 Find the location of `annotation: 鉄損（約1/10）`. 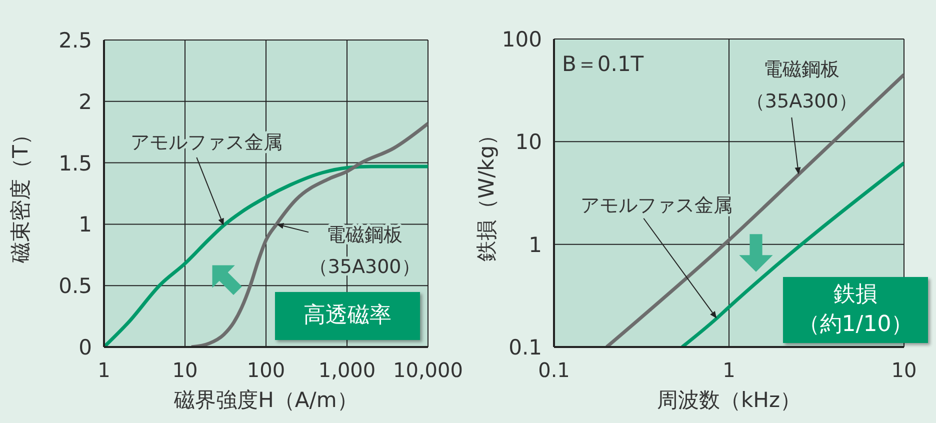

annotation: 鉄損（約1/10） is located at coordinates (855, 310).